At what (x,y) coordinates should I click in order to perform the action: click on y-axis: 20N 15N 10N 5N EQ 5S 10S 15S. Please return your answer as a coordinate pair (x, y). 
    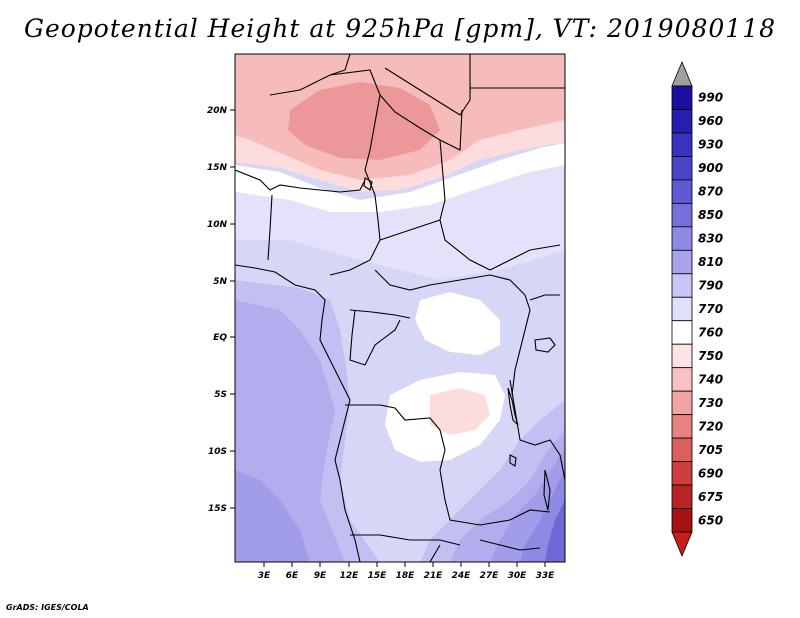
    Looking at the image, I should click on (221, 310).